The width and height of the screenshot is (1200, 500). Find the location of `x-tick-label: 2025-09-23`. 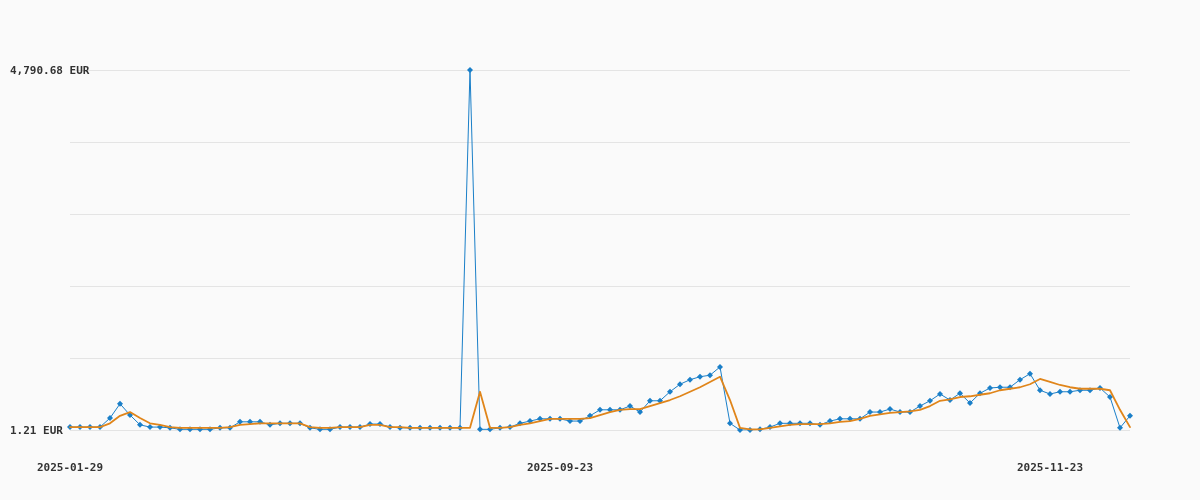

x-tick-label: 2025-09-23 is located at coordinates (560, 467).